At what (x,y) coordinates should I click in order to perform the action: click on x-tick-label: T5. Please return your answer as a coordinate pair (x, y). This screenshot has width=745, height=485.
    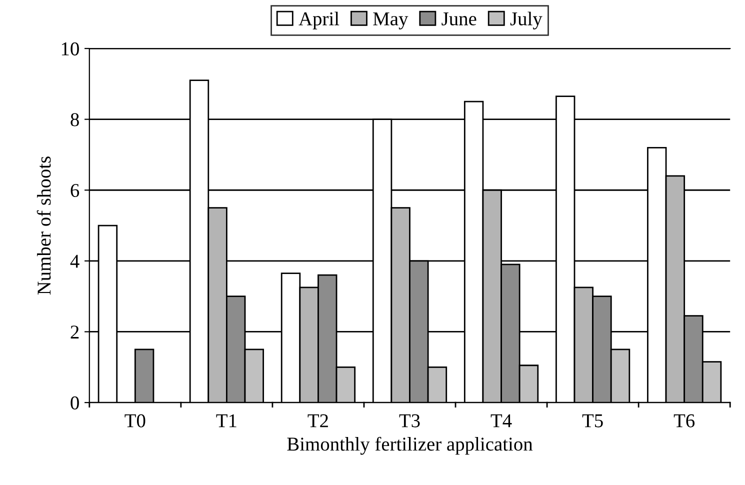
    Looking at the image, I should click on (592, 421).